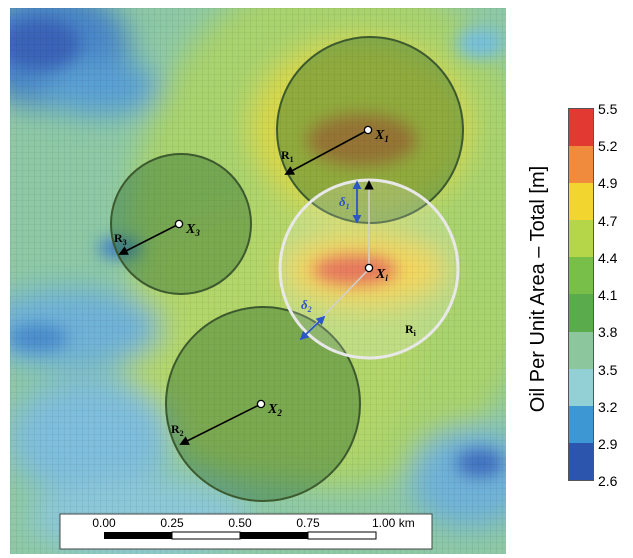  Describe the element at coordinates (287, 156) in the screenshot. I see `radius-label-r1: R1` at that location.